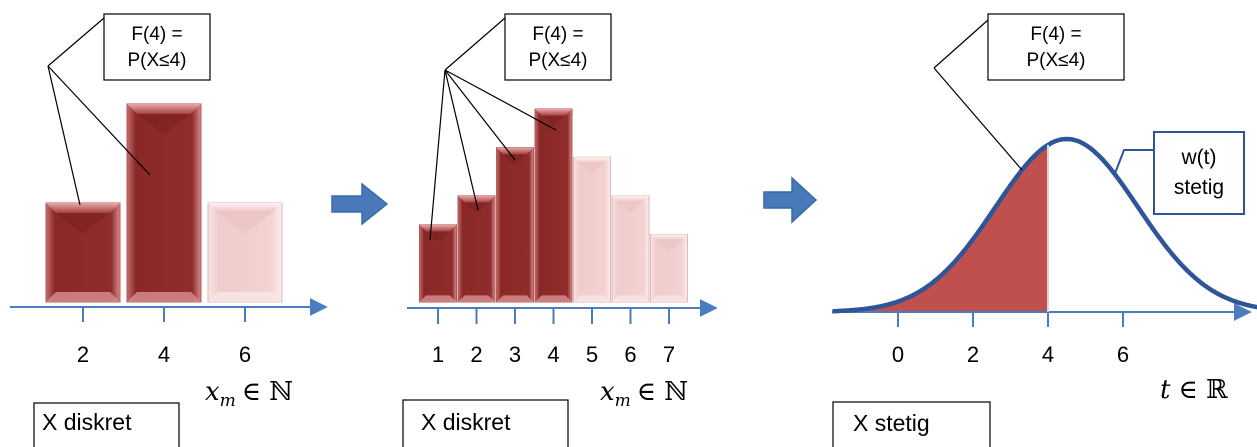 Image resolution: width=1257 pixels, height=447 pixels. Describe the element at coordinates (1010, 354) in the screenshot. I see `panel-3-tick-labels: 0 2 4 6` at that location.